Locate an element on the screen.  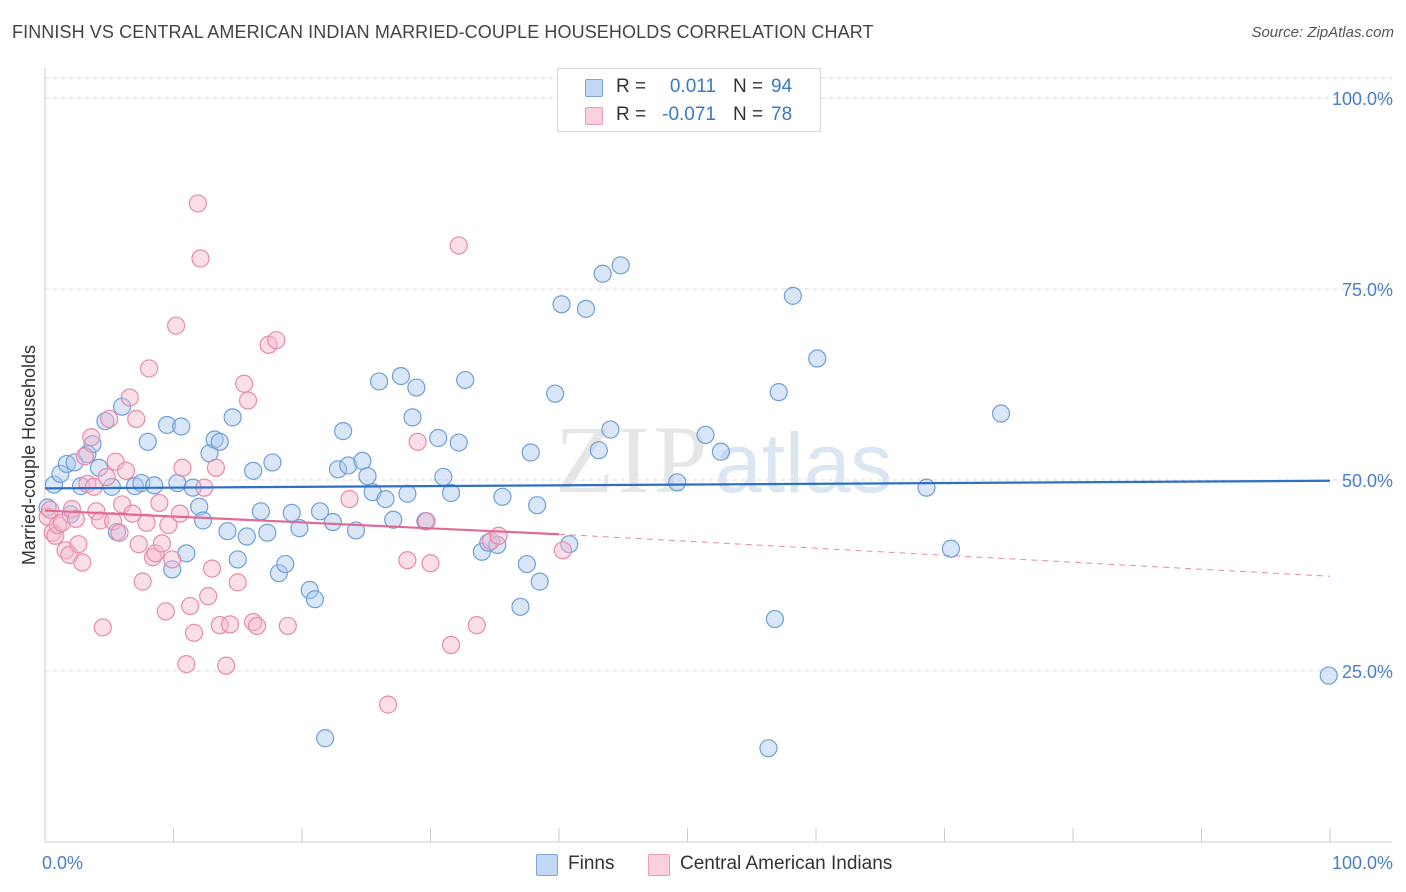
y-axis-label: Married-couple Households is located at coordinates (29, 455).